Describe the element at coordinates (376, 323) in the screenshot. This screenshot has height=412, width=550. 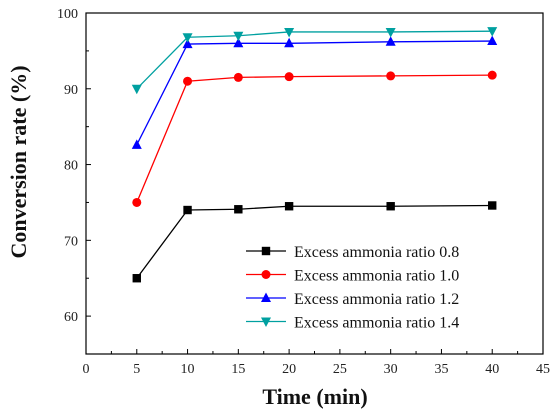
I see `legend-label: Excess ammonia ratio 1.4` at that location.